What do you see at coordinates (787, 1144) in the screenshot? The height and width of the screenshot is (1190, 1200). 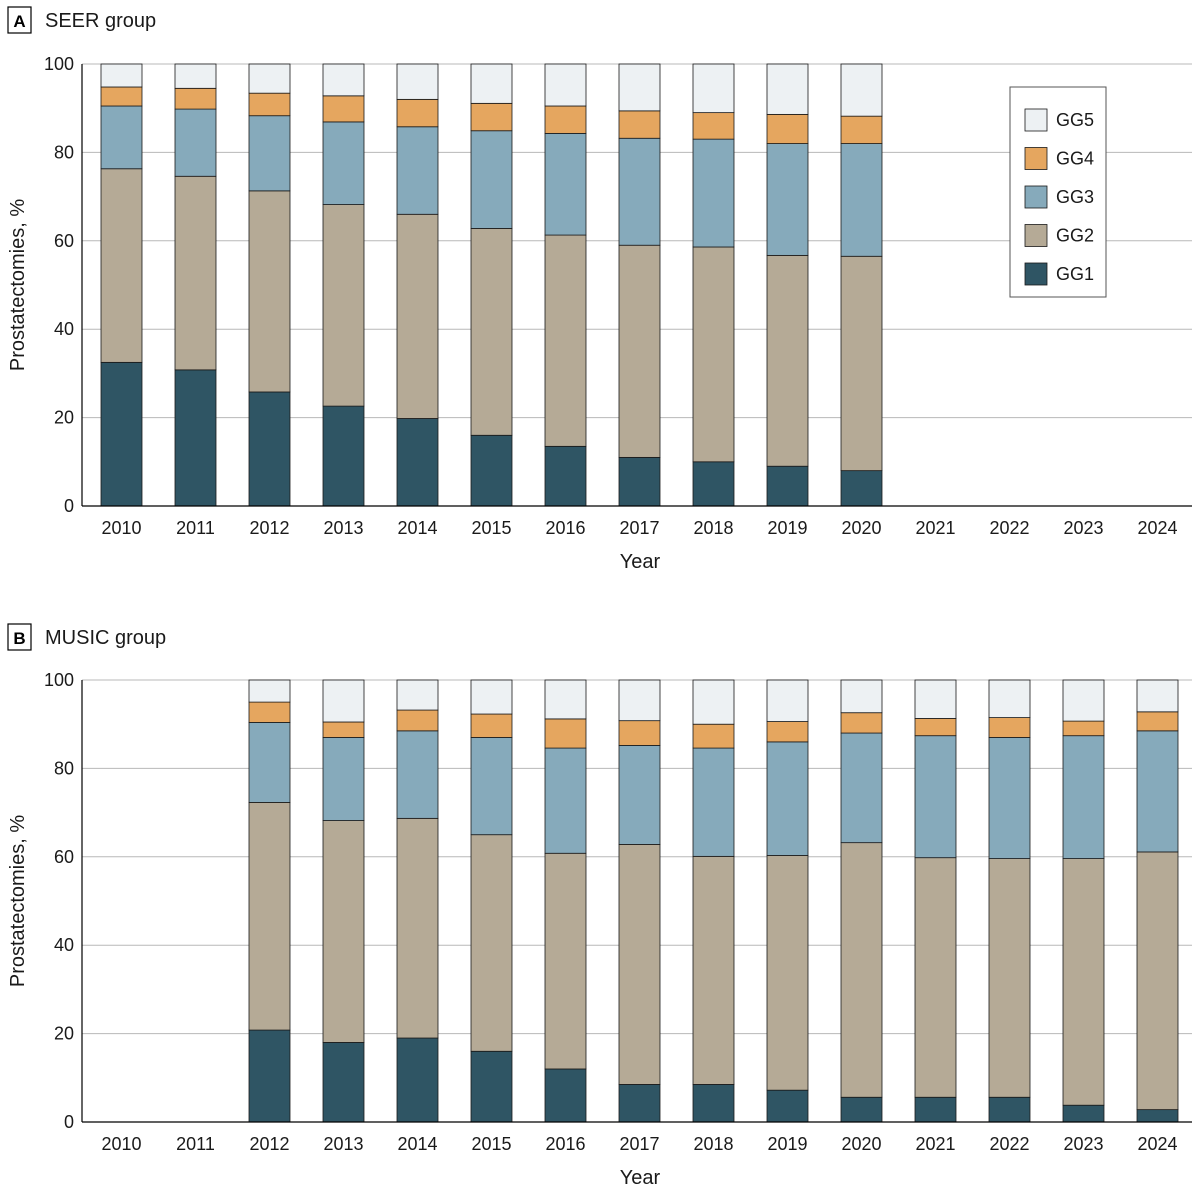 I see `x-tick-label: 2019` at bounding box center [787, 1144].